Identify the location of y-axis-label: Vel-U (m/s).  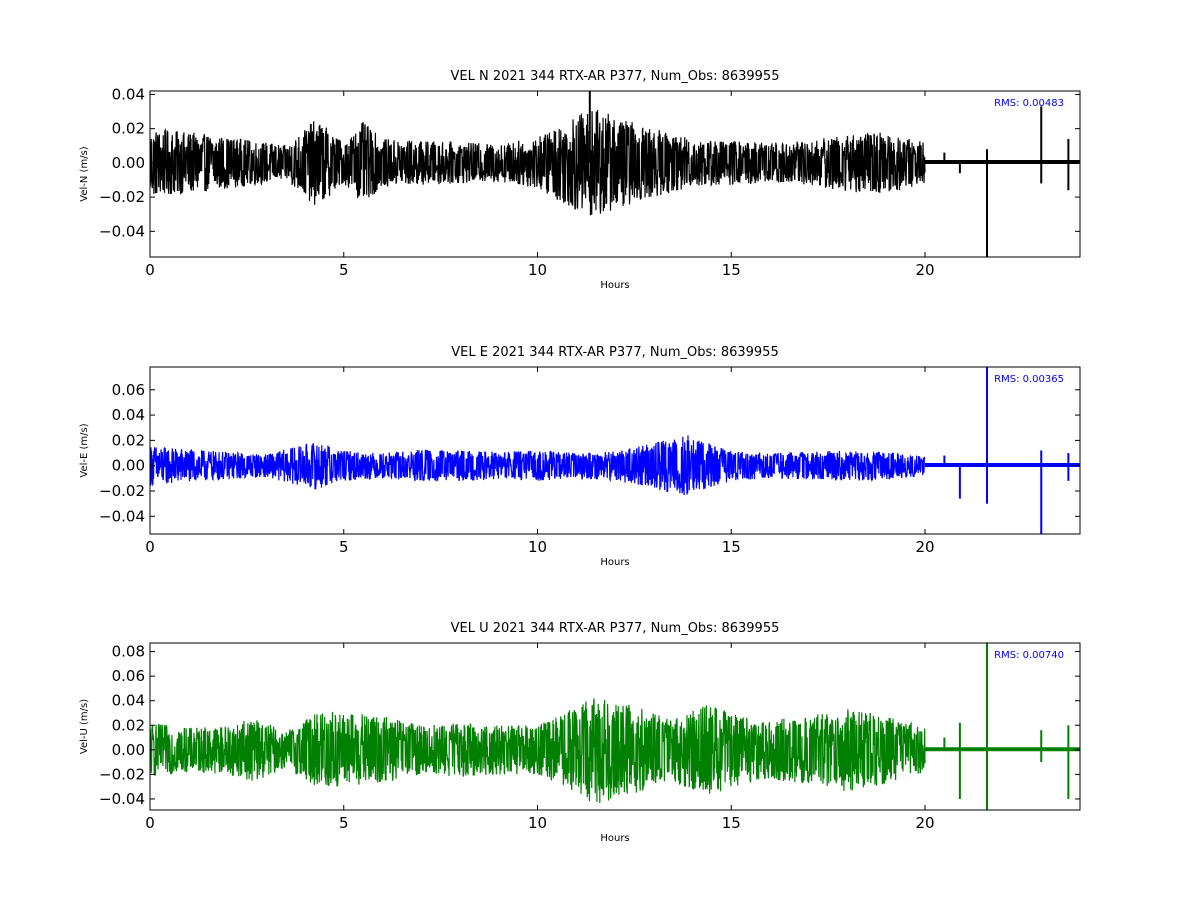
(84, 726).